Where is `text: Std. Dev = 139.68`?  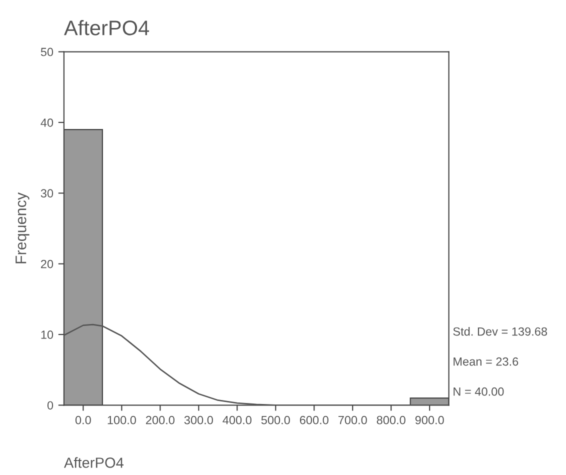 text: Std. Dev = 139.68 is located at coordinates (500, 331).